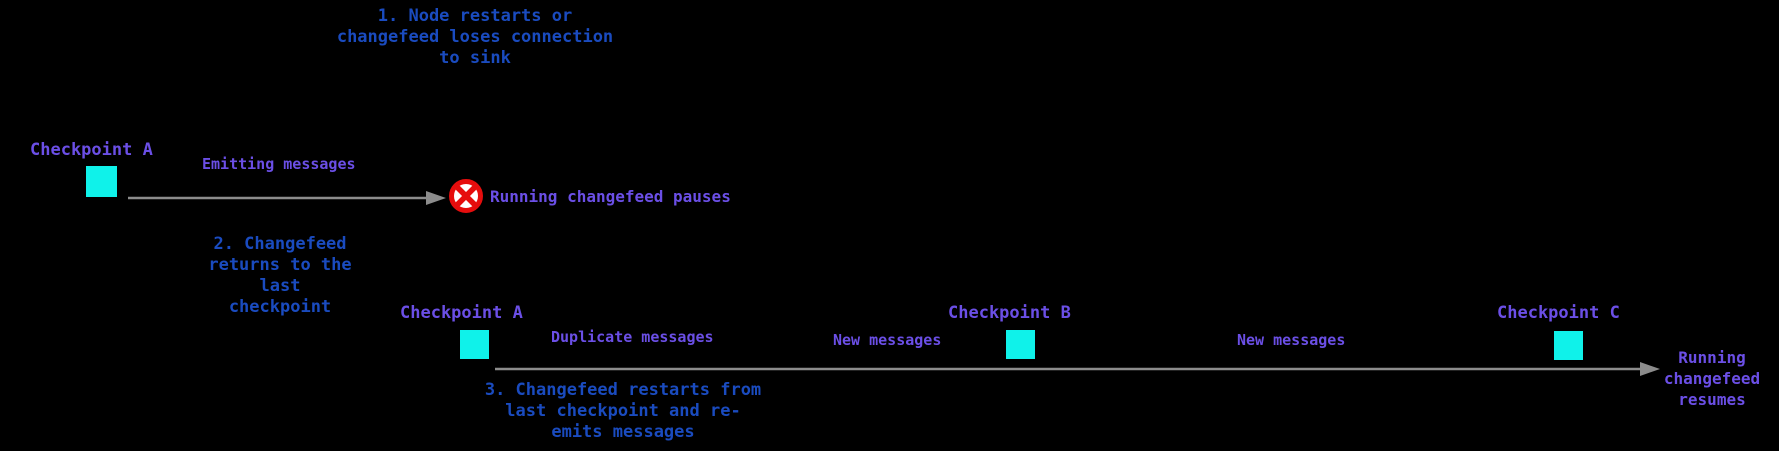 This screenshot has width=1779, height=451. What do you see at coordinates (1558, 313) in the screenshot?
I see `checkpoint-c-label: Checkpoint C` at bounding box center [1558, 313].